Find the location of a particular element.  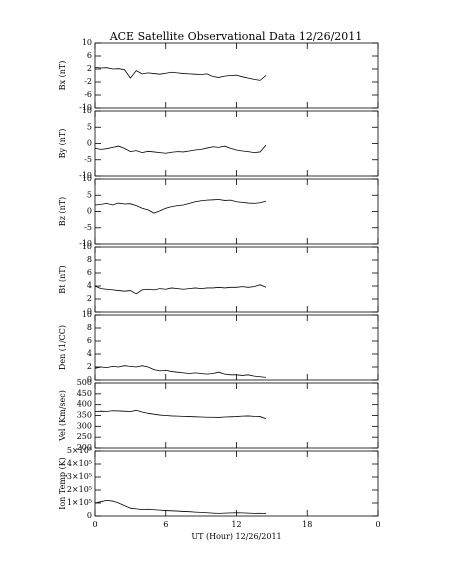

y-axis-label: By (nT) is located at coordinates (62, 144).